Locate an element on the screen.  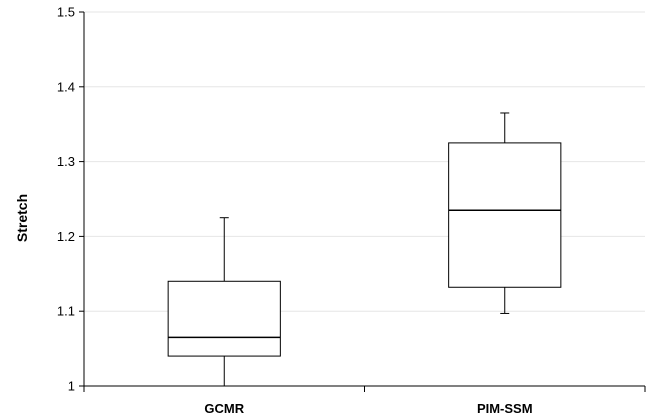
y-tick-label: 1.4 is located at coordinates (66, 86).